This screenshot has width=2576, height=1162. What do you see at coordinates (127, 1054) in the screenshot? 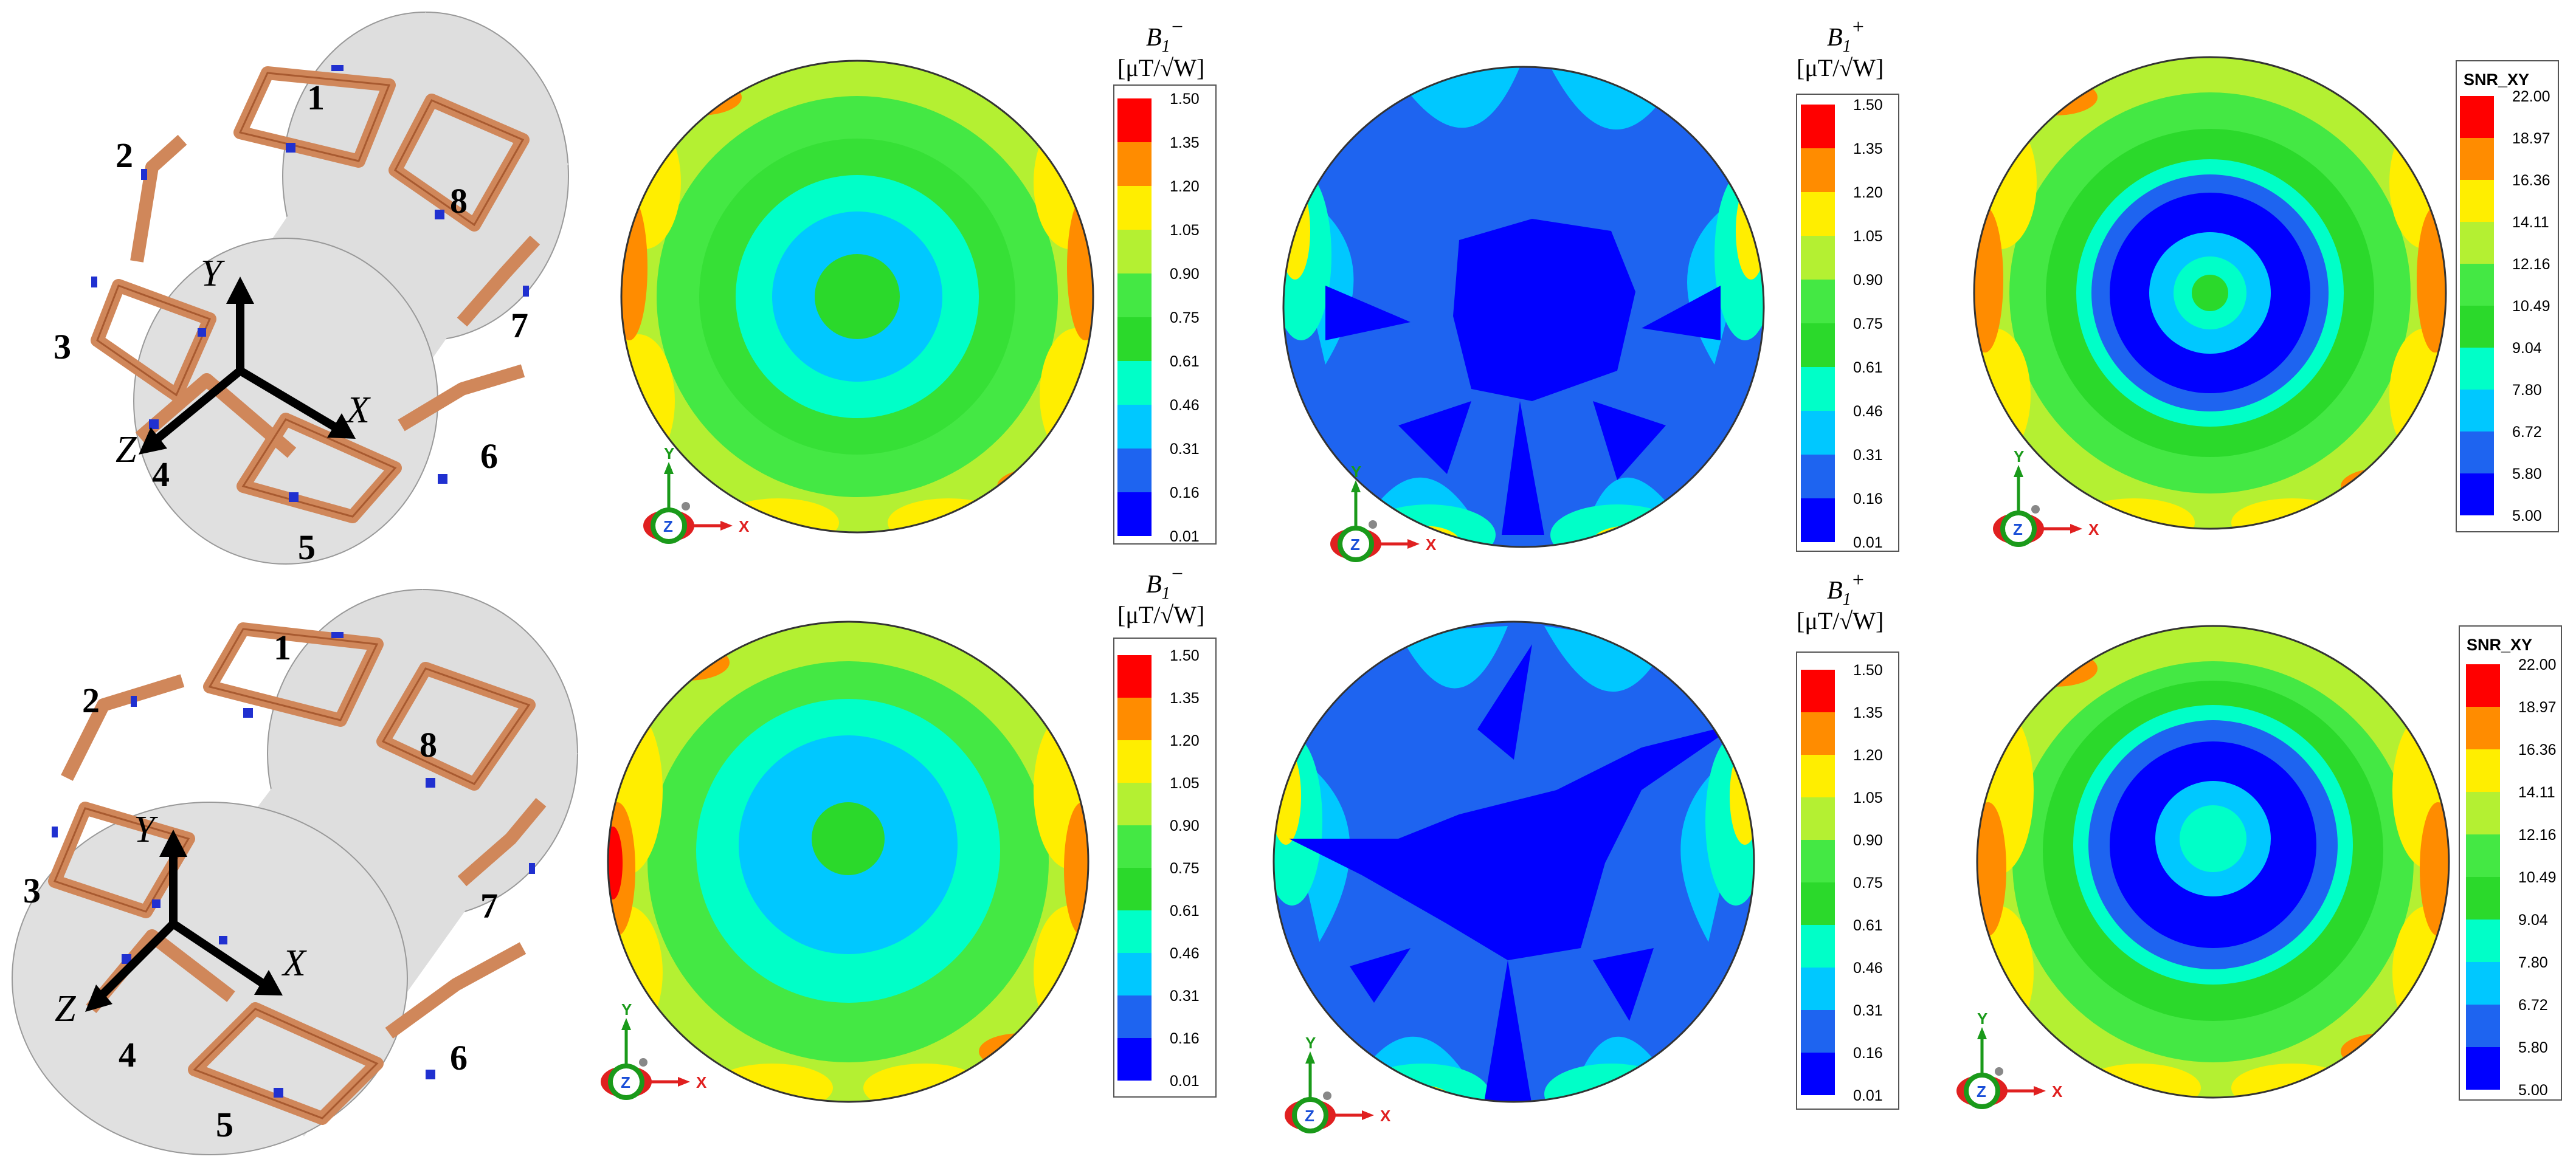
I see `coil-label-4-row2: 4` at bounding box center [127, 1054].